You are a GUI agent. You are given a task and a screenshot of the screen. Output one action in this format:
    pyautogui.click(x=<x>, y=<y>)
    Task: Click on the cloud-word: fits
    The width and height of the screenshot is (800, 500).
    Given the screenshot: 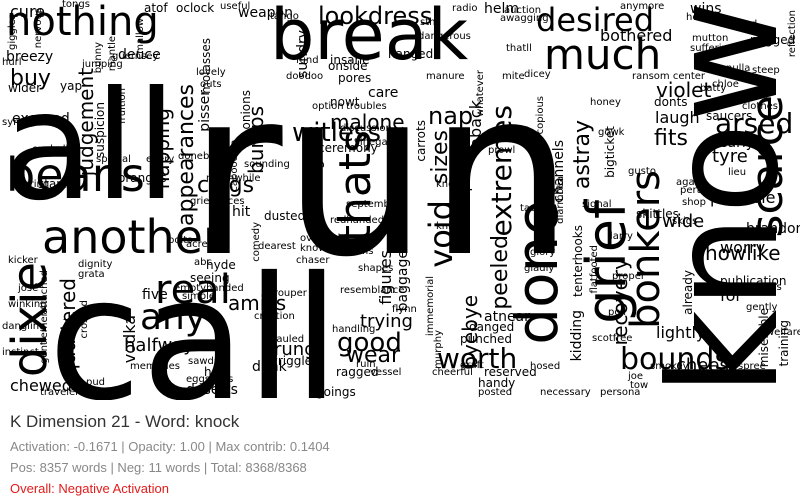 What is the action you would take?
    pyautogui.click(x=671, y=138)
    